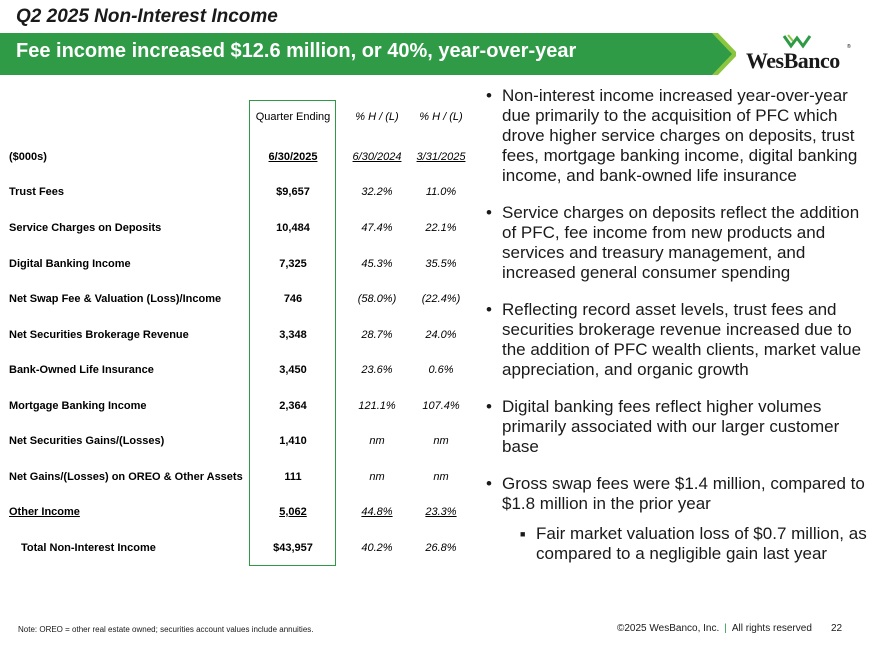  Describe the element at coordinates (441, 335) in the screenshot. I see `row-pct-2: 24.0%` at that location.